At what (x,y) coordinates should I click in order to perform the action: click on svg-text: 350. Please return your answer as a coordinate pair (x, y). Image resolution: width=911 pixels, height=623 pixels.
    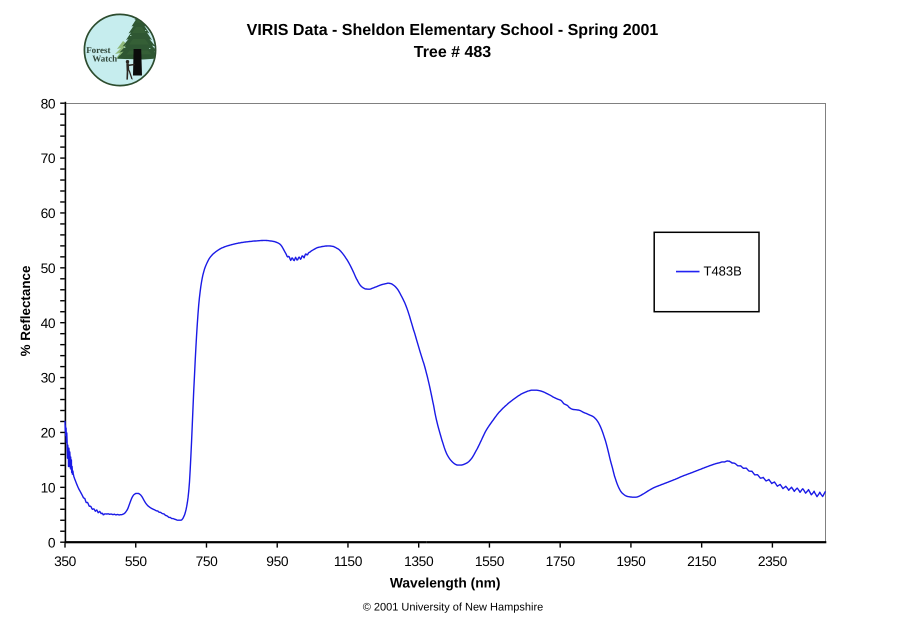
    Looking at the image, I should click on (65, 561).